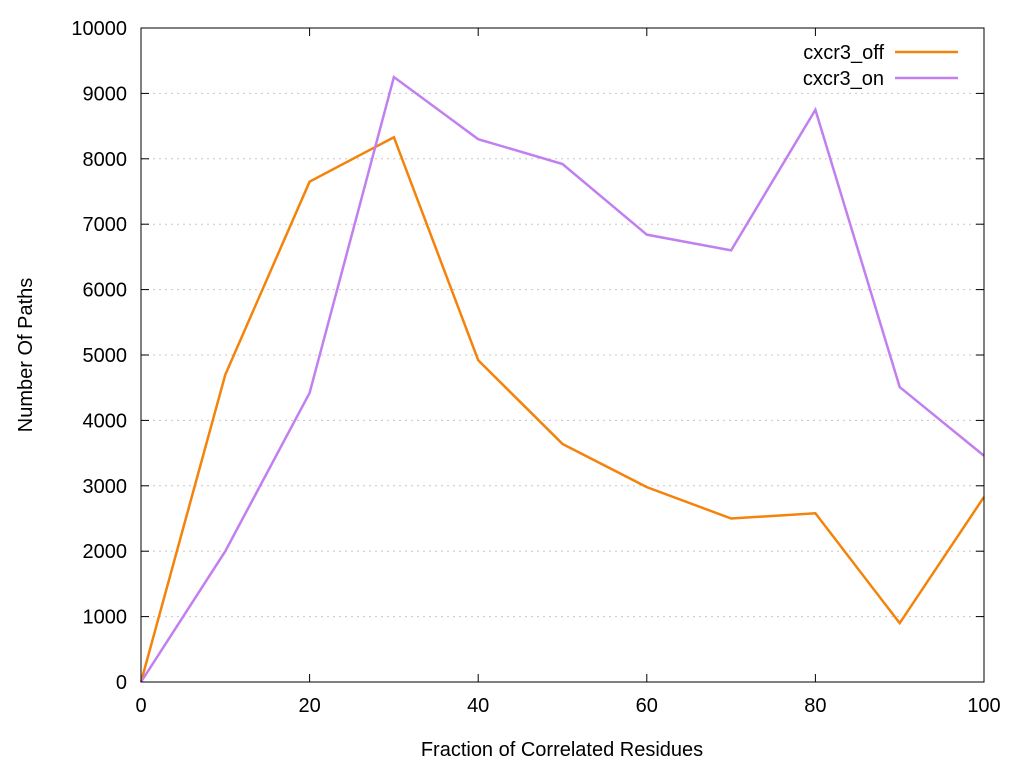 The height and width of the screenshot is (768, 1024). What do you see at coordinates (105, 356) in the screenshot?
I see `y-tick-label: 5000` at bounding box center [105, 356].